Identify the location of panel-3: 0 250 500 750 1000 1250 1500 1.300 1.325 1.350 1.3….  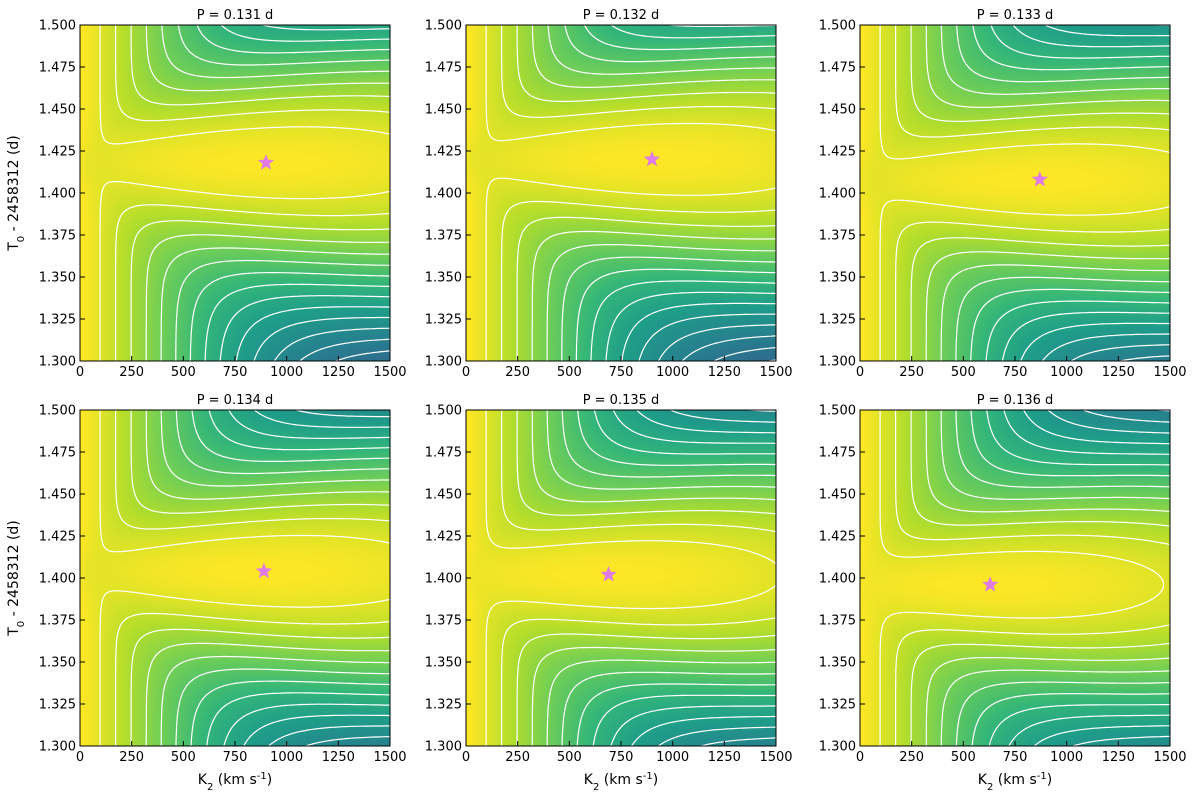
(1003, 194).